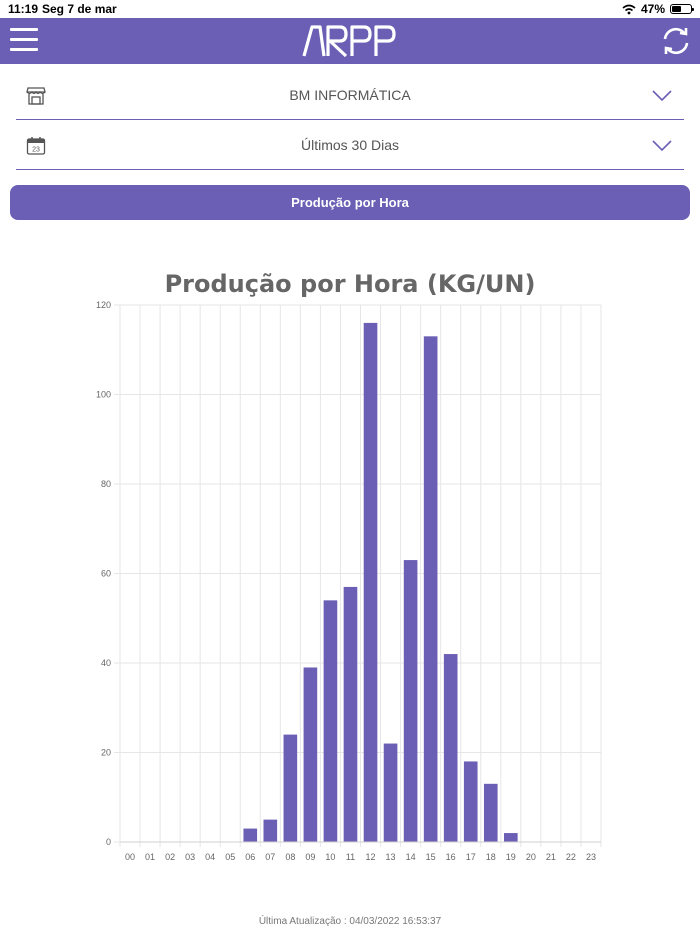 This screenshot has height=934, width=700. Describe the element at coordinates (391, 857) in the screenshot. I see `x-tick-label: 13` at that location.